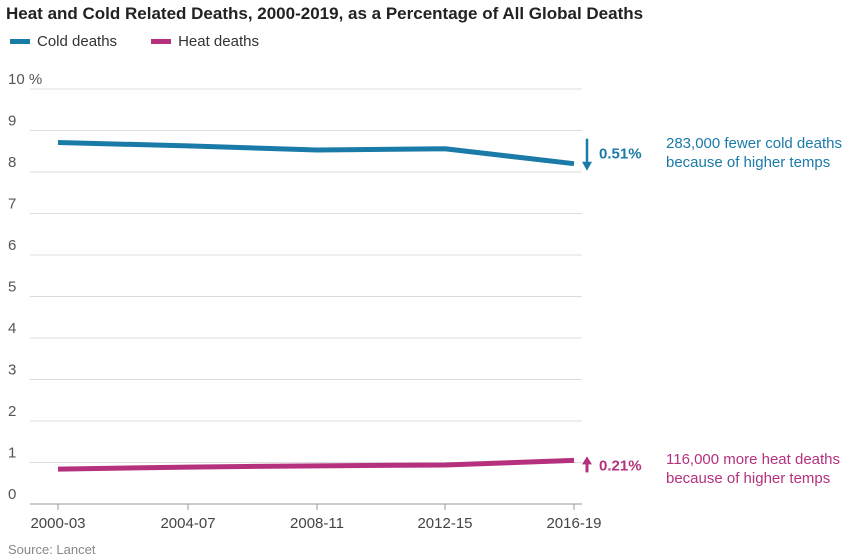  I want to click on x-tick-label-3: 2012-15, so click(444, 523).